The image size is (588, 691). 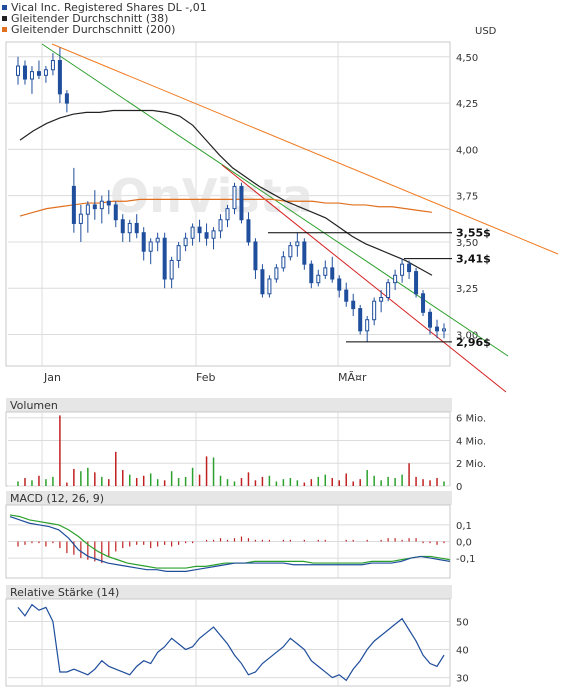 I want to click on rsi-title: Relative Stärke (14), so click(x=64, y=592).